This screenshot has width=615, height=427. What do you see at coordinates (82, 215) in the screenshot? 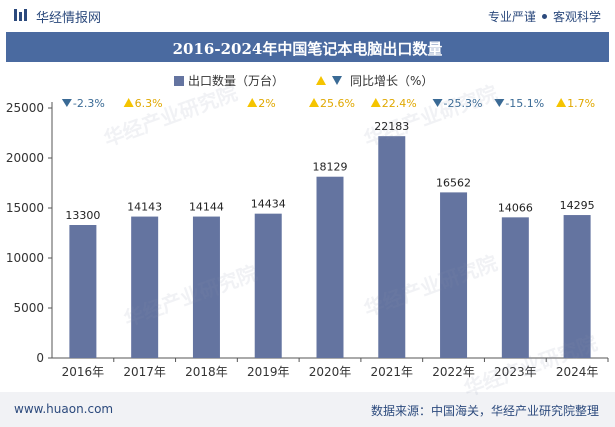
I see `bar-value-label: 13300` at bounding box center [82, 215].